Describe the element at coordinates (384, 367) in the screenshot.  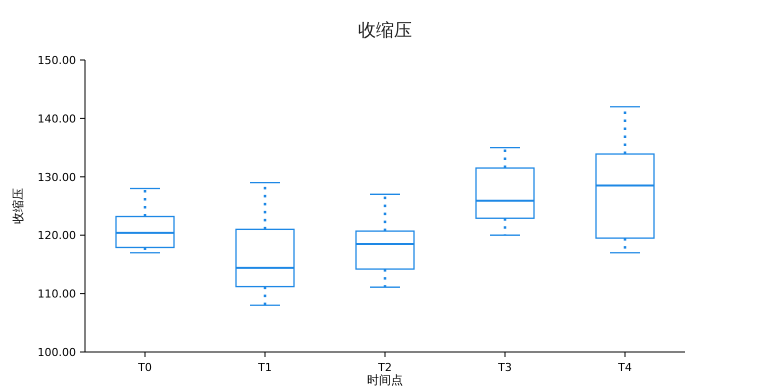
I see `x-tick-label: T2` at that location.